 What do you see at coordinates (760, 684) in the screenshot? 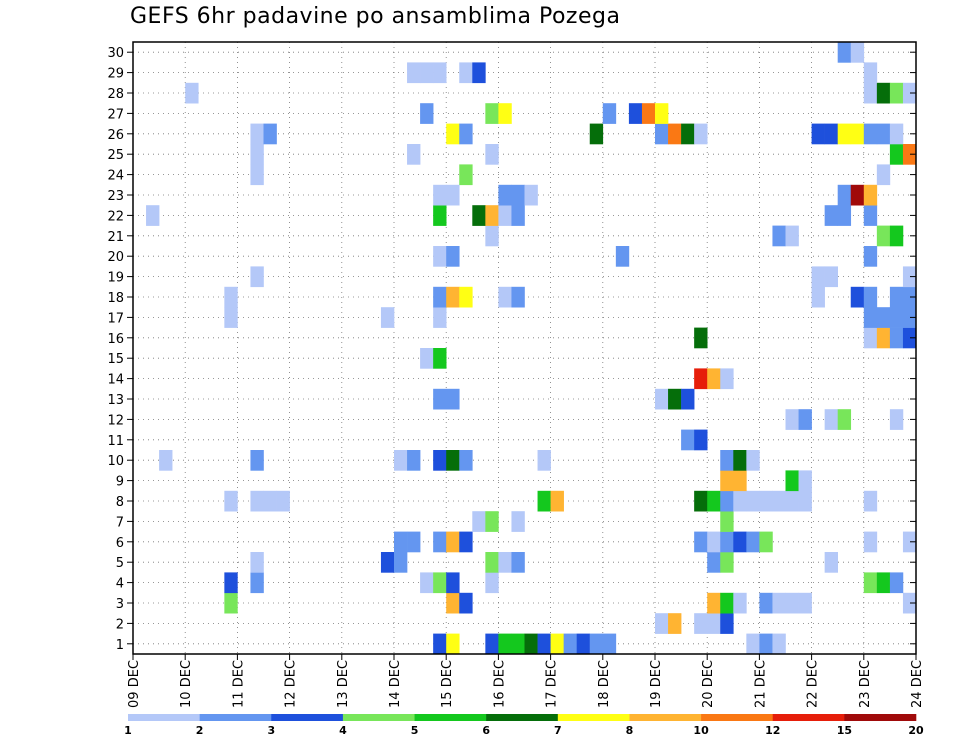
I see `x-tick-label: 21 DEC` at bounding box center [760, 684].